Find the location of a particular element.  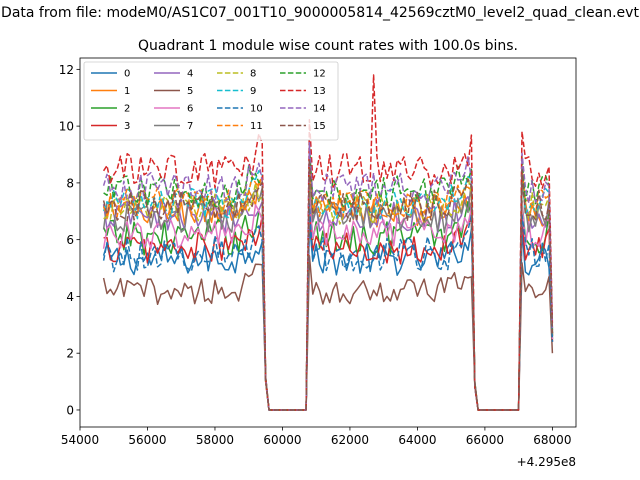

x-tick-label: 58000 is located at coordinates (215, 440).